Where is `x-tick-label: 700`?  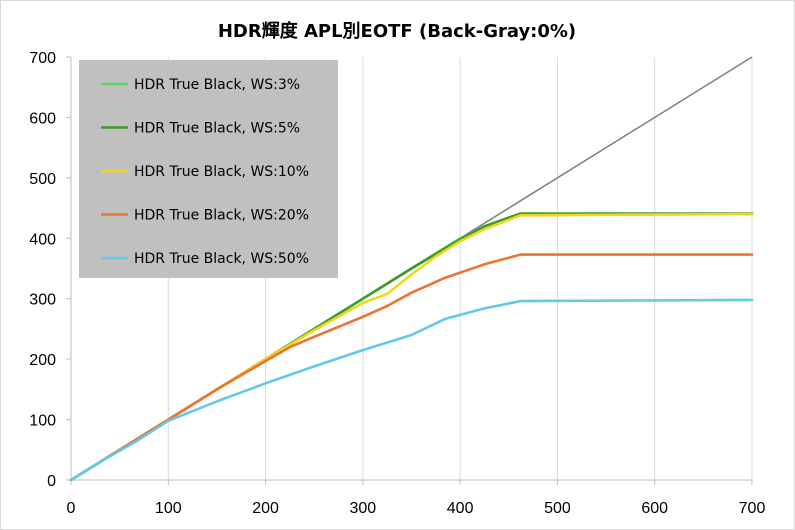 x-tick-label: 700 is located at coordinates (752, 508).